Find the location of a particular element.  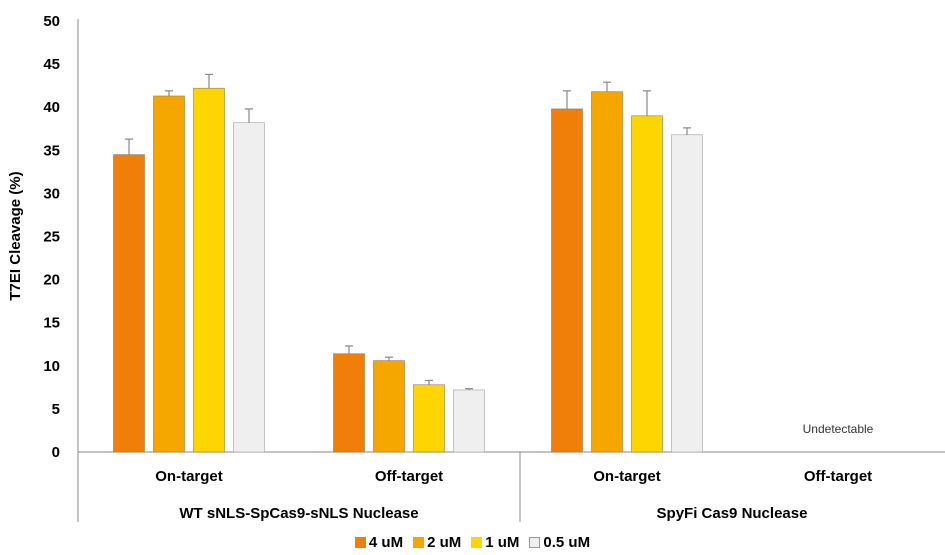

y-tick-label-2: 10 is located at coordinates (51, 366).